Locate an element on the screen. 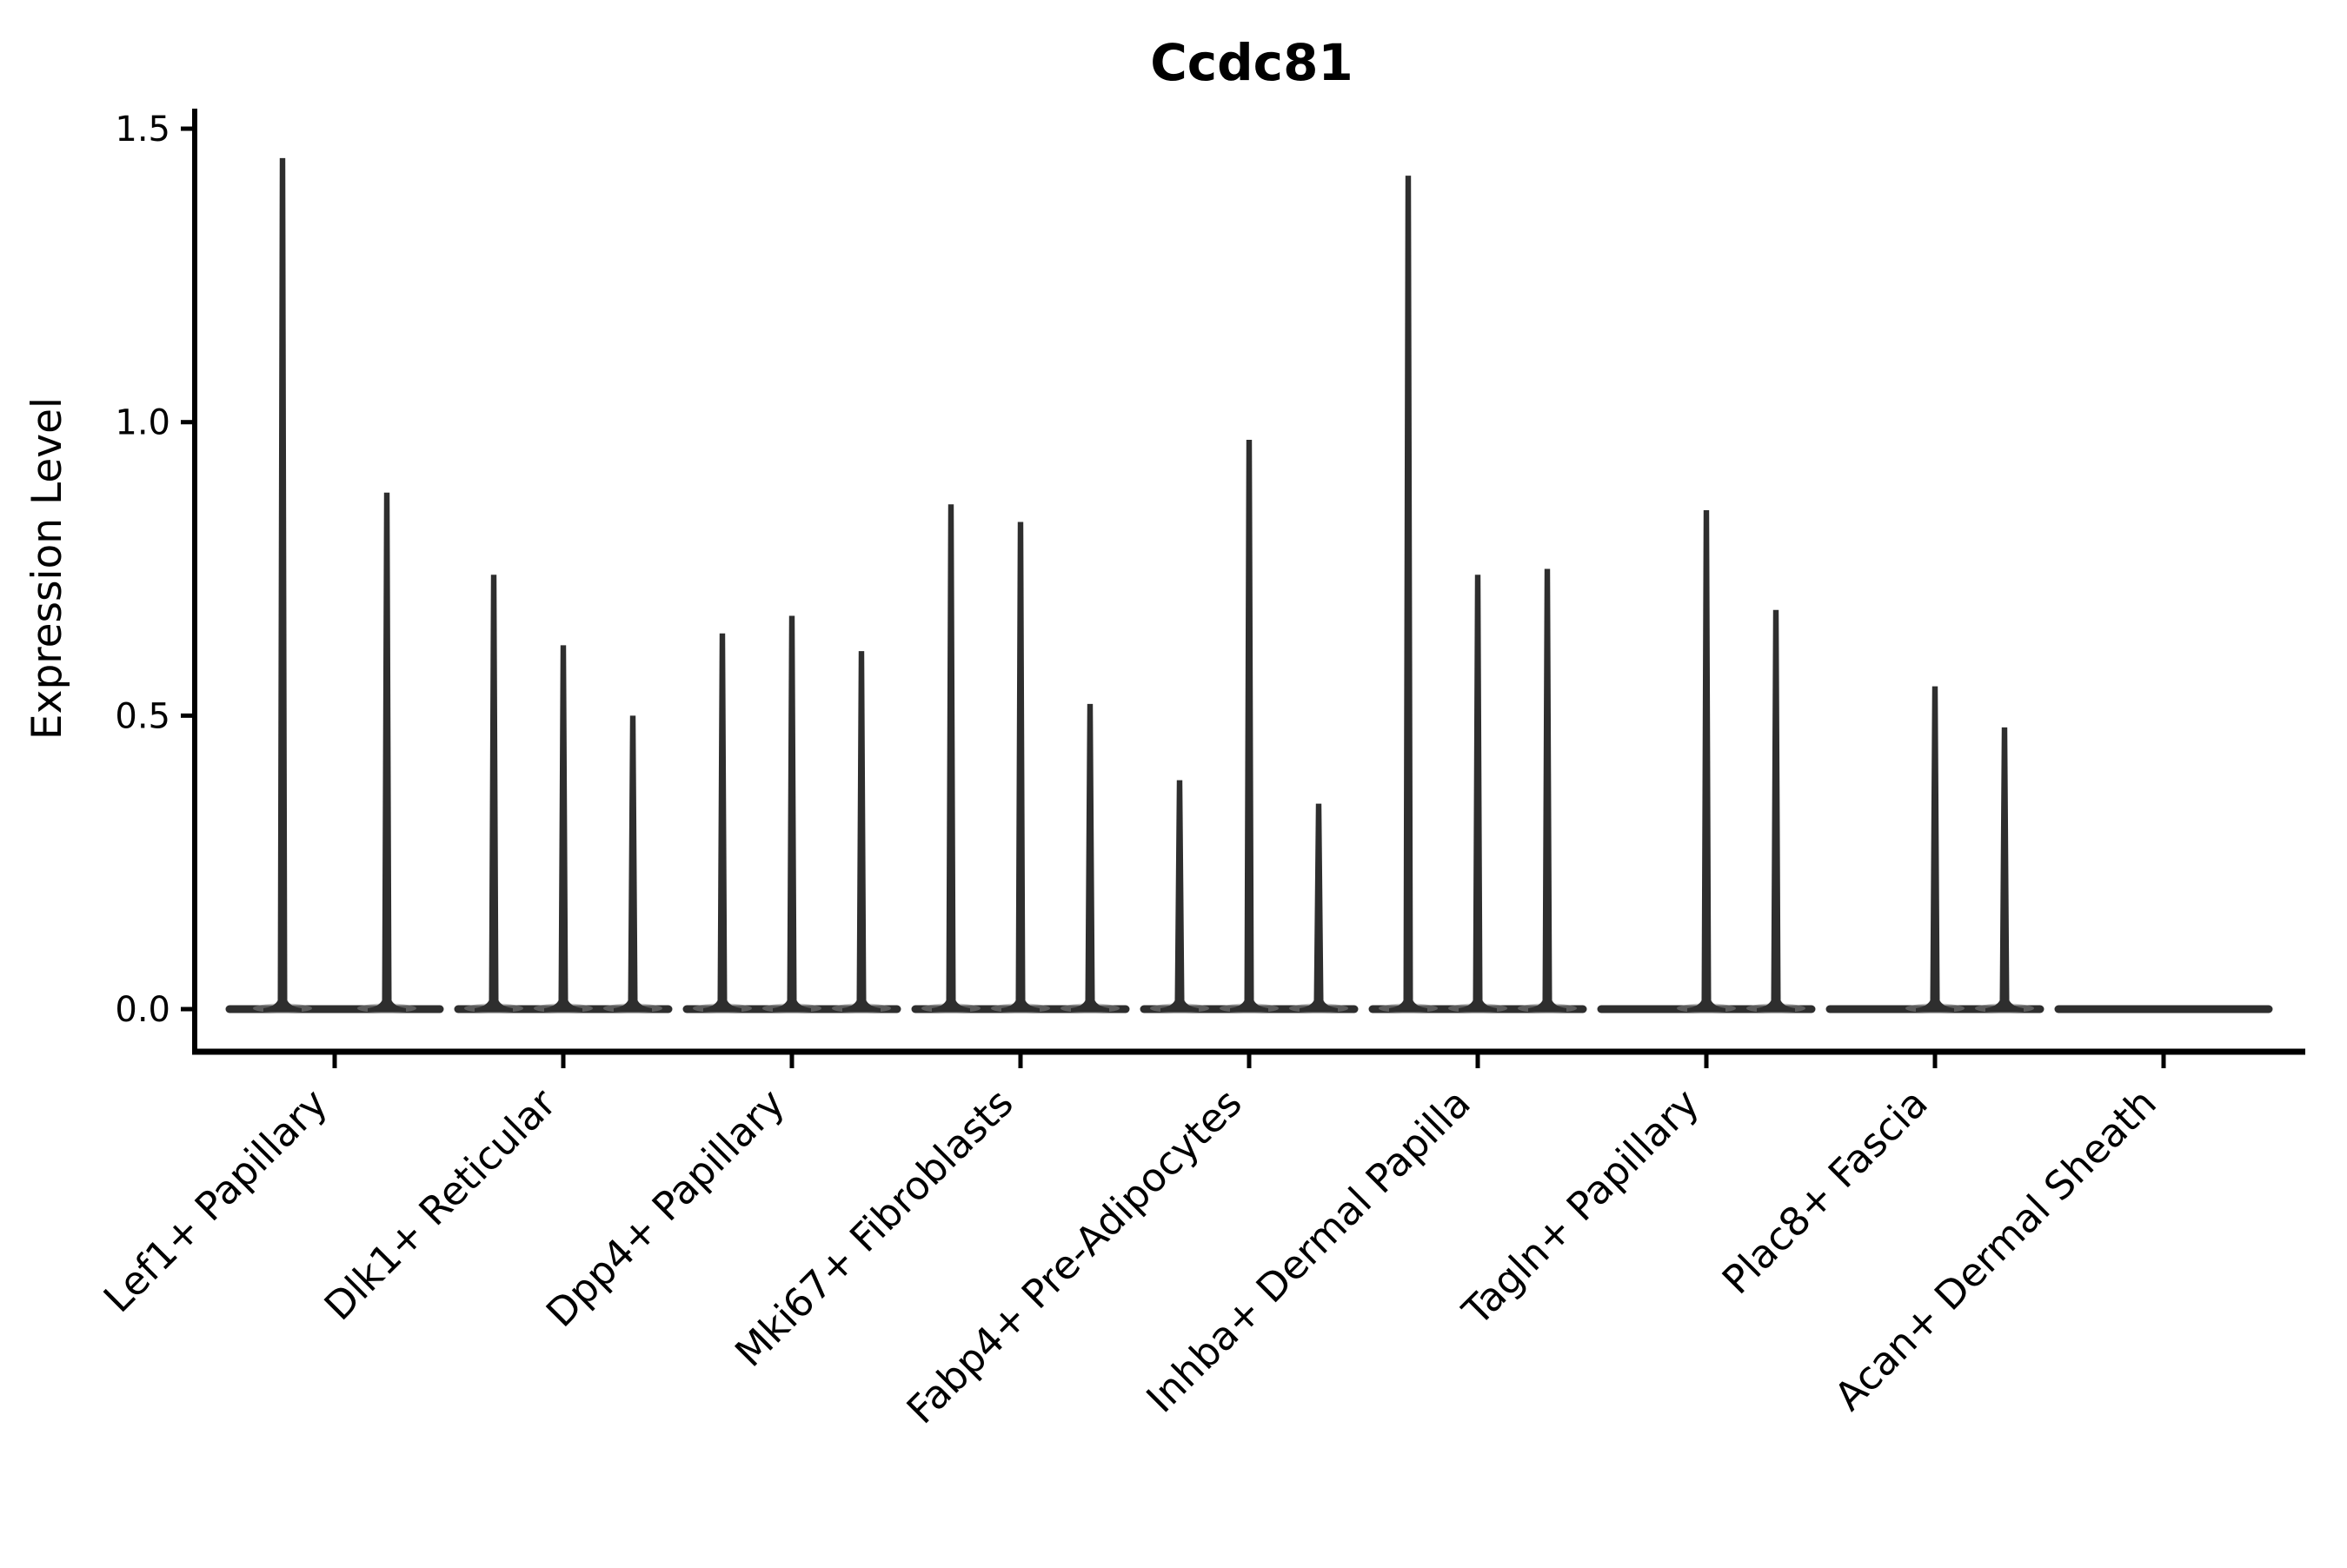 Image resolution: width=2347 pixels, height=1568 pixels. x-tick-label: Lef1+ Papillary is located at coordinates (216, 1200).